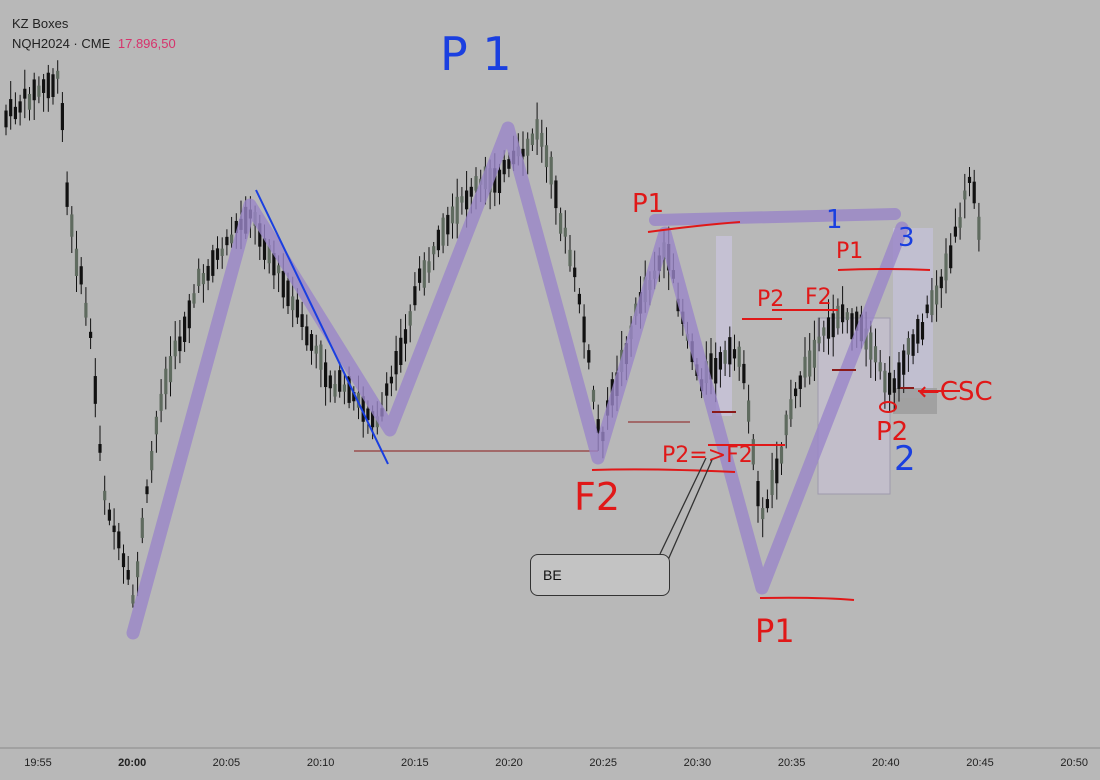 The height and width of the screenshot is (780, 1100). What do you see at coordinates (813, 391) in the screenshot?
I see `dark-red-ticks` at bounding box center [813, 391].